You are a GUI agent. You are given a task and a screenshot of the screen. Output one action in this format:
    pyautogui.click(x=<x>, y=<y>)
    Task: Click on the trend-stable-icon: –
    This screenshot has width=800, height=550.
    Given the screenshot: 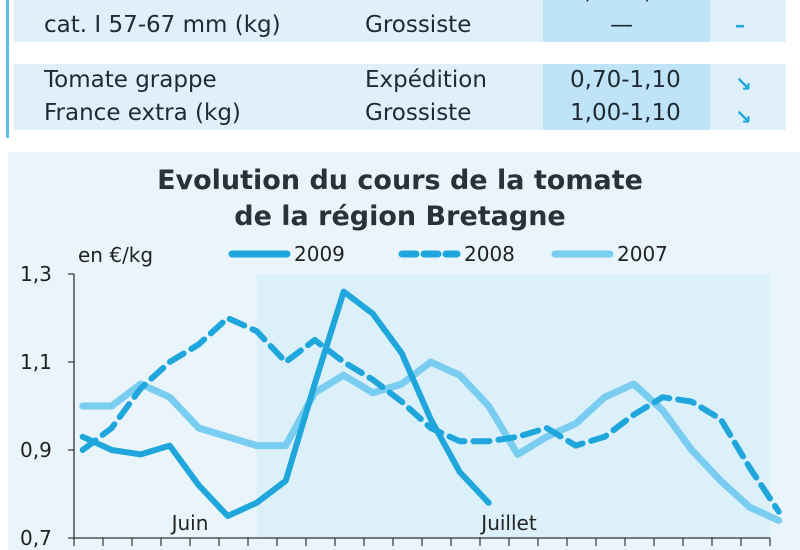 What is the action you would take?
    pyautogui.click(x=740, y=25)
    